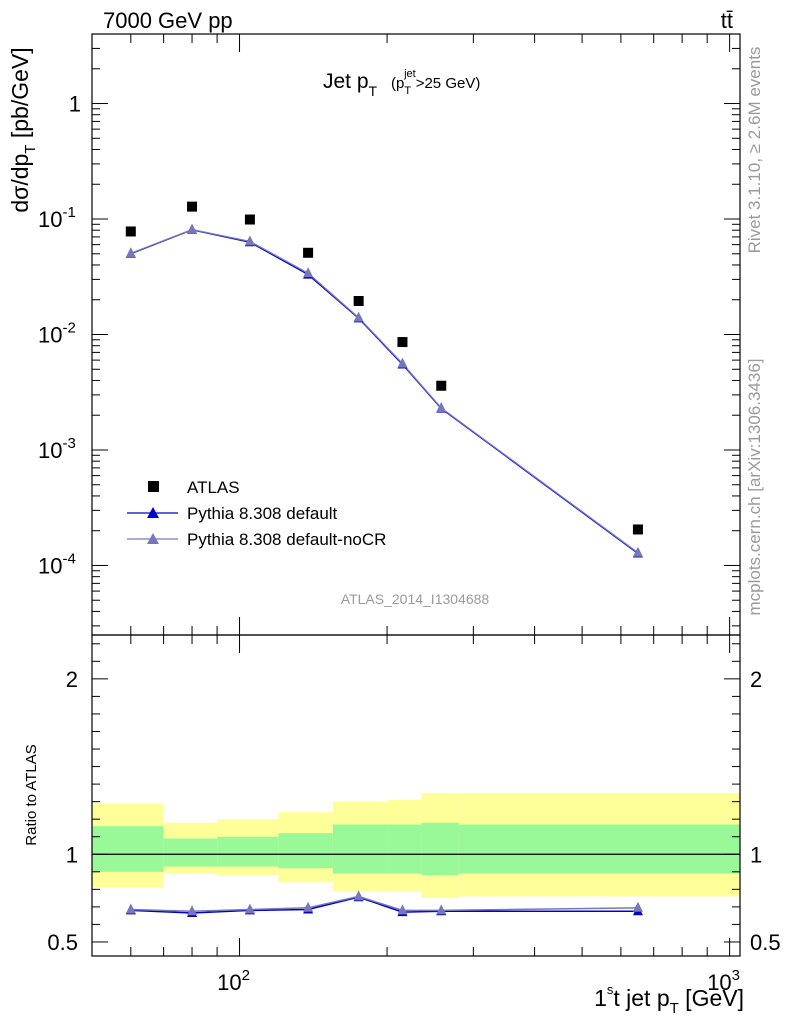 This screenshot has height=1024, width=786. I want to click on x-axis-label: 1st jet pT [GeV], so click(669, 999).